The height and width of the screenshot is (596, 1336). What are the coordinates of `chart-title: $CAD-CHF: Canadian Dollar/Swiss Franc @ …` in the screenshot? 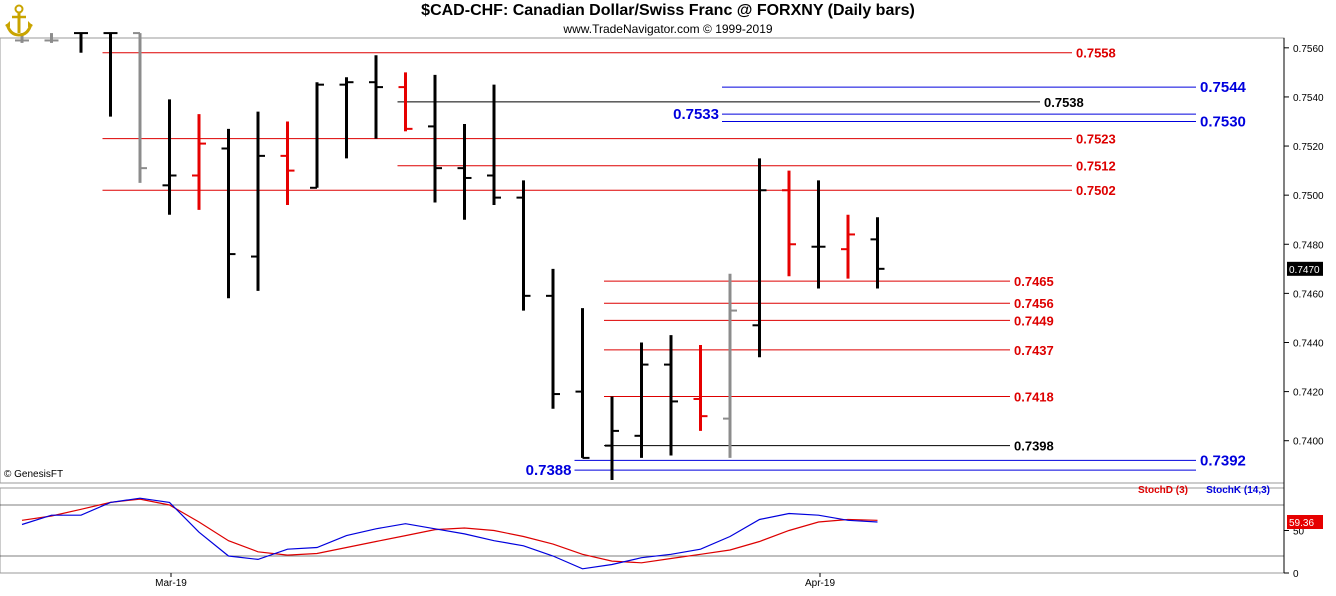 It's located at (668, 10).